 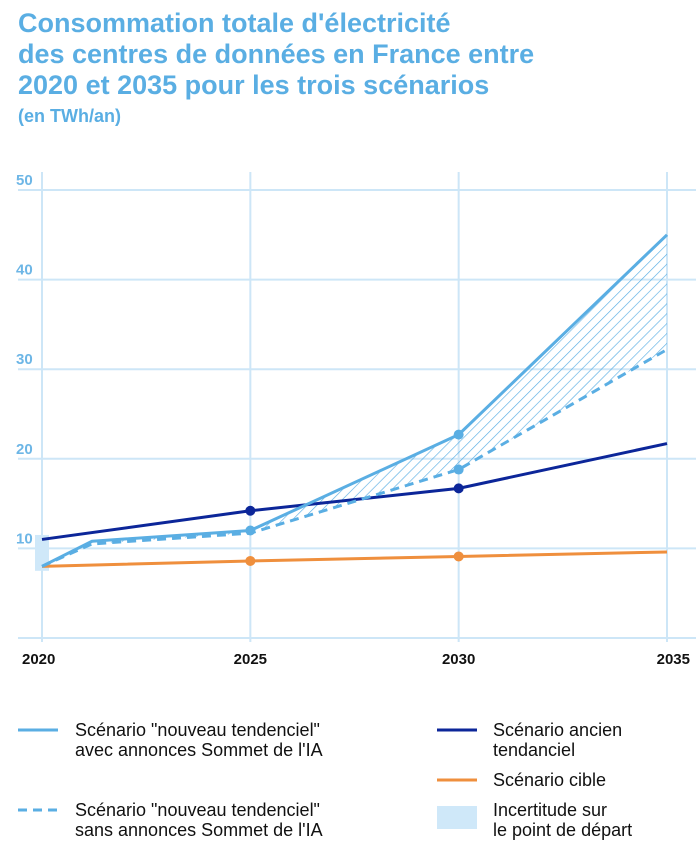 What do you see at coordinates (234, 23) in the screenshot?
I see `chart-title-line-1: Consommation totale d'électricité` at bounding box center [234, 23].